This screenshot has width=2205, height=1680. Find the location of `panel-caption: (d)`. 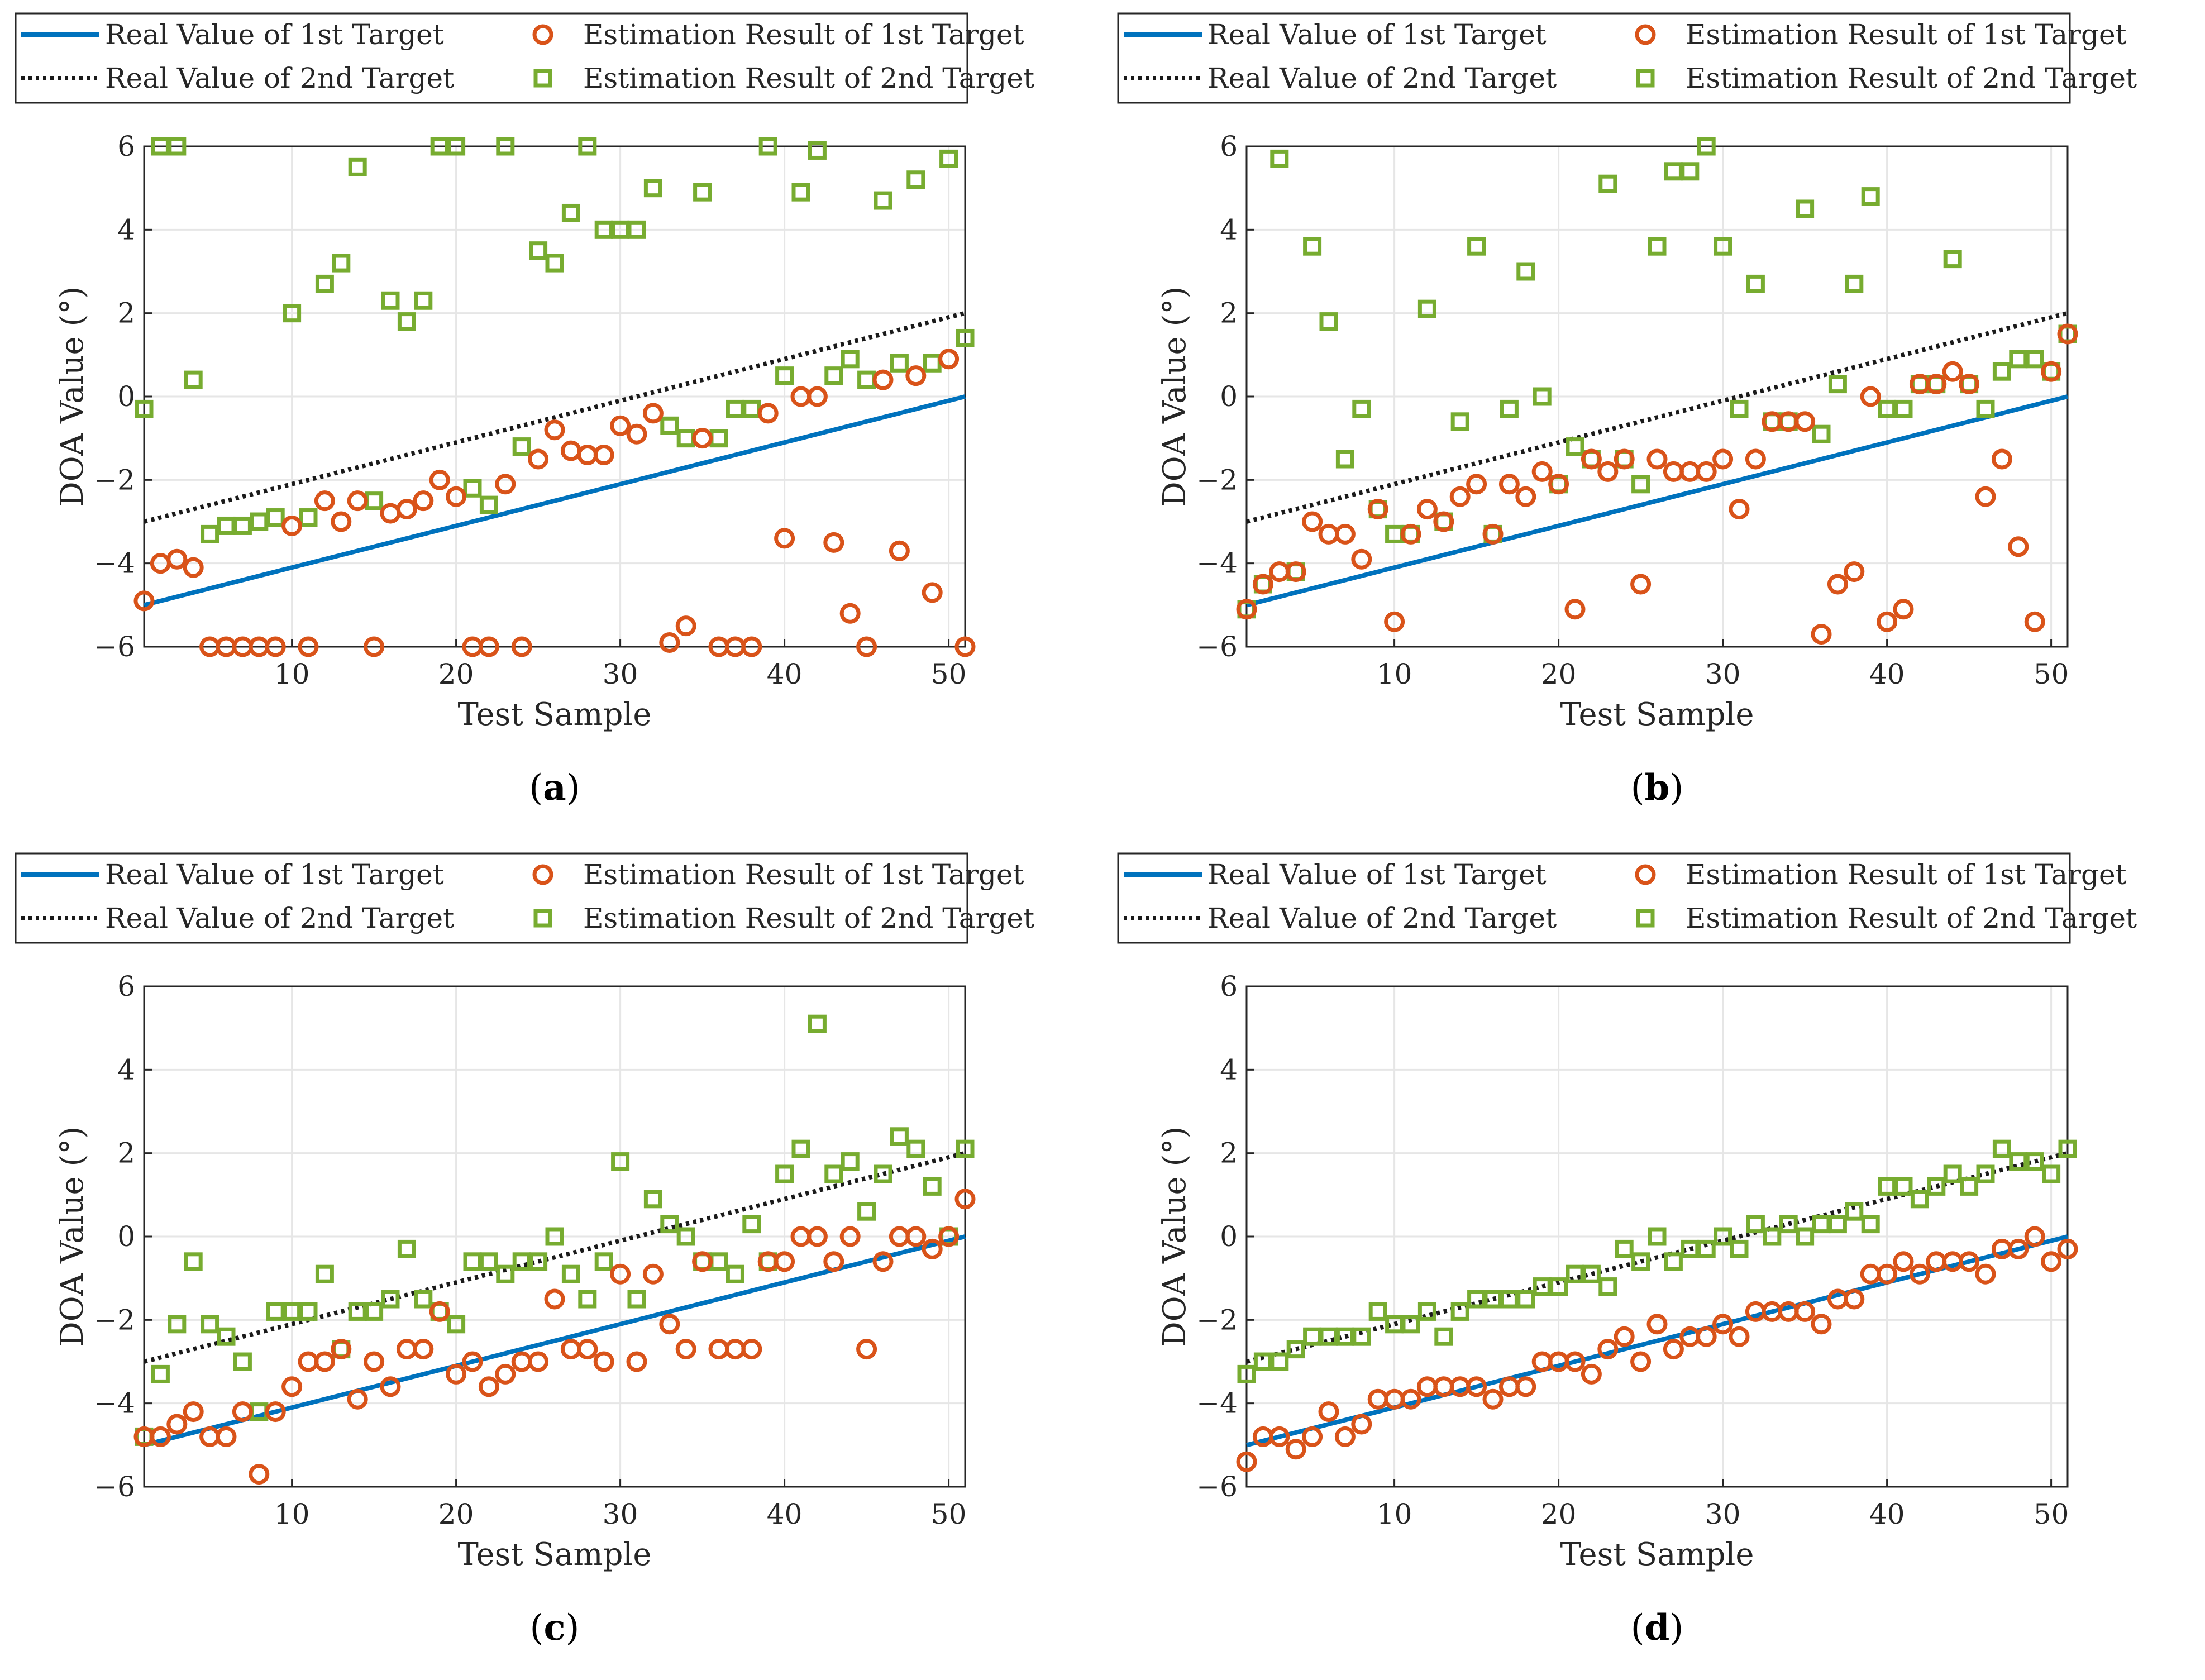

panel-caption: (d) is located at coordinates (1657, 1628).